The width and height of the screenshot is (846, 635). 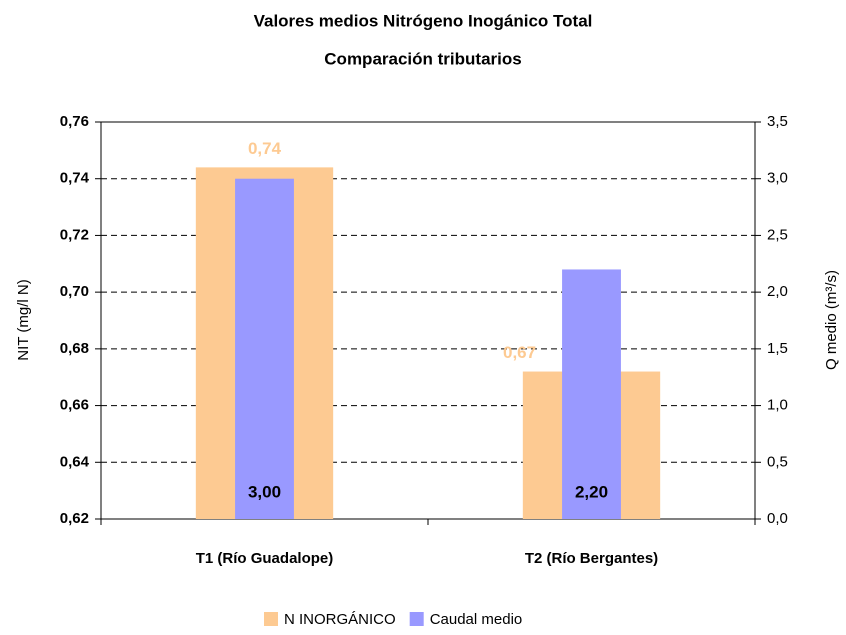 What do you see at coordinates (423, 20) in the screenshot?
I see `chart-title: Valores medios Nitrógeno Inogánico Total` at bounding box center [423, 20].